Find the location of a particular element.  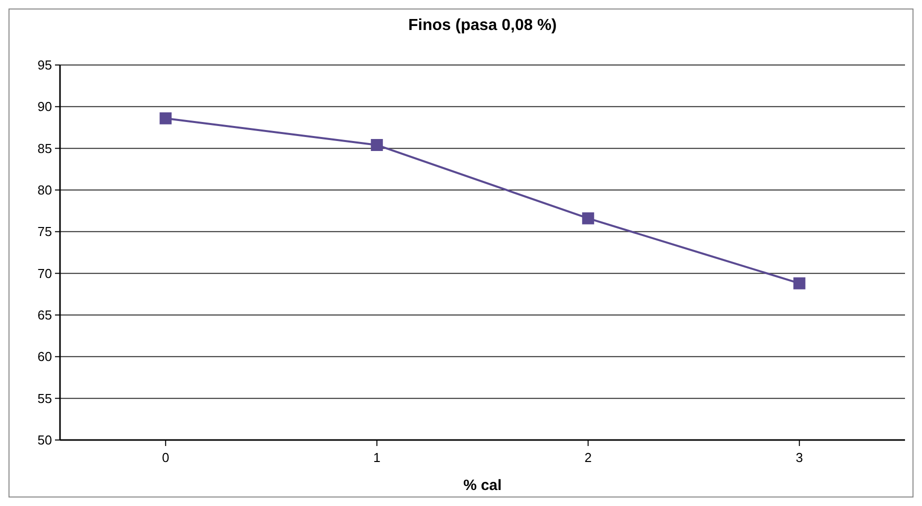

x-tick-label: 2 is located at coordinates (588, 457).